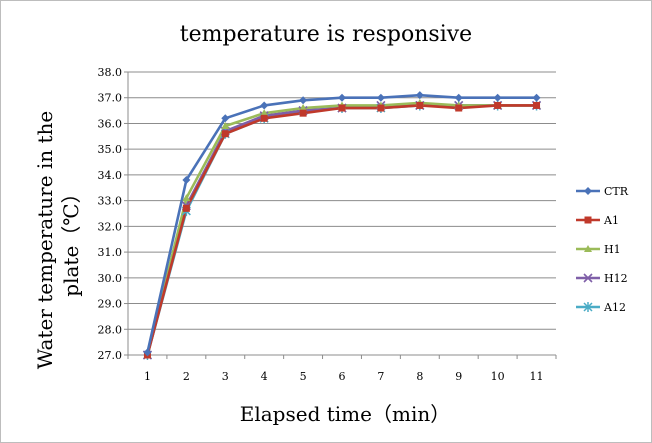 The height and width of the screenshot is (443, 652). What do you see at coordinates (588, 278) in the screenshot?
I see `legend-marker-h12` at bounding box center [588, 278].